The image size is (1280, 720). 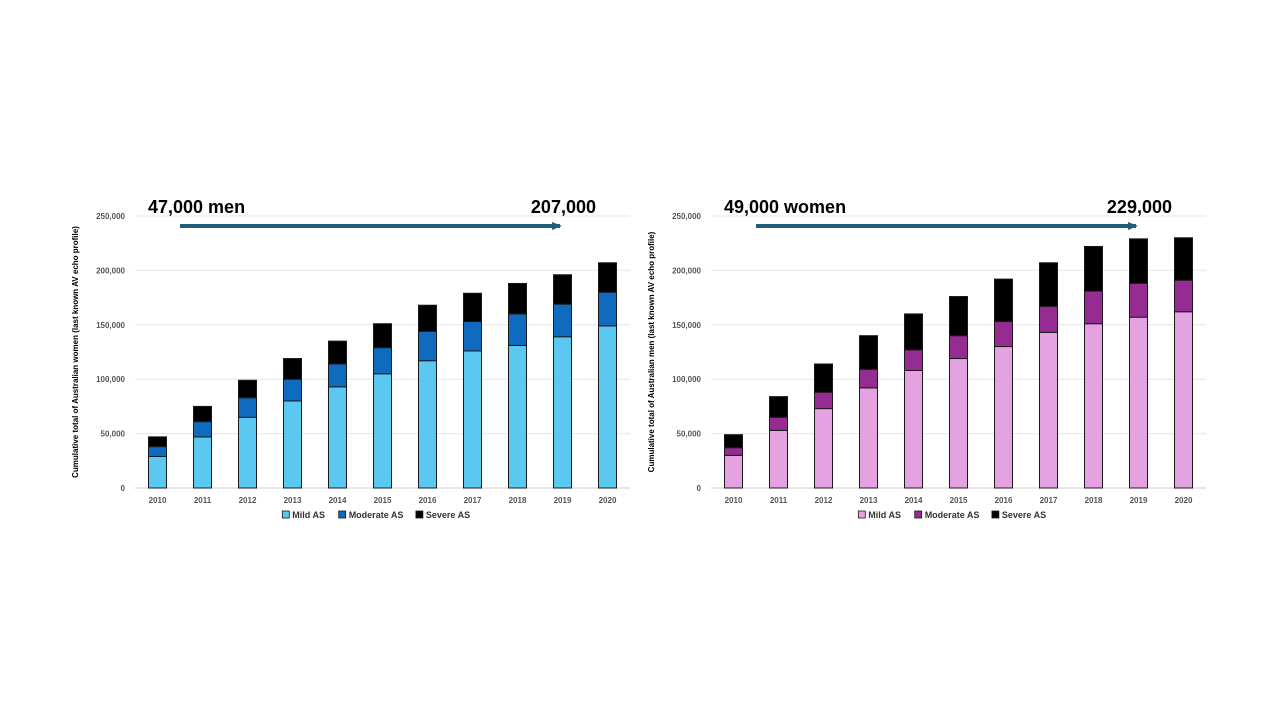 I want to click on chart-0-bar-severe-as-2014, so click(x=337, y=352).